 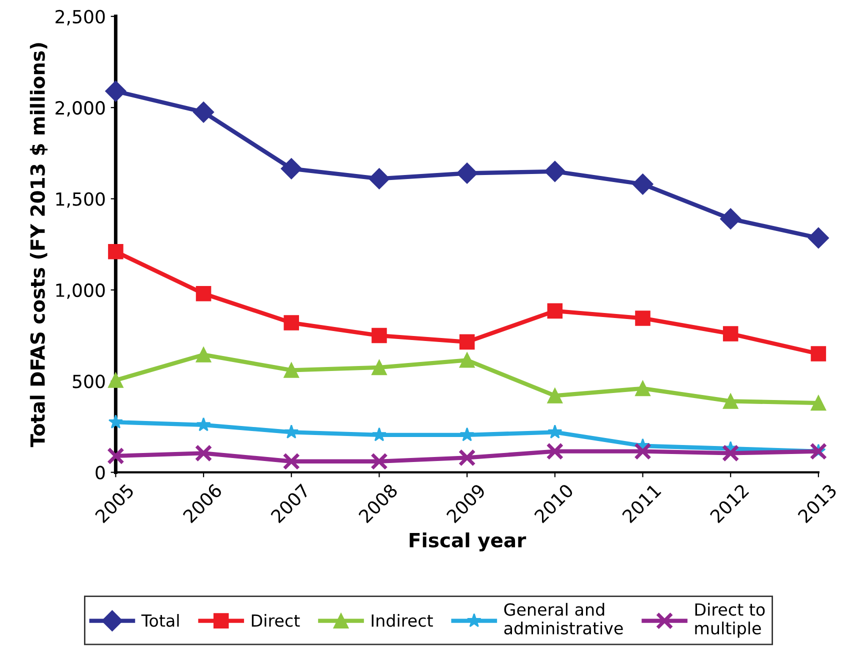 I want to click on legend-label: General and administrative, so click(x=563, y=618).